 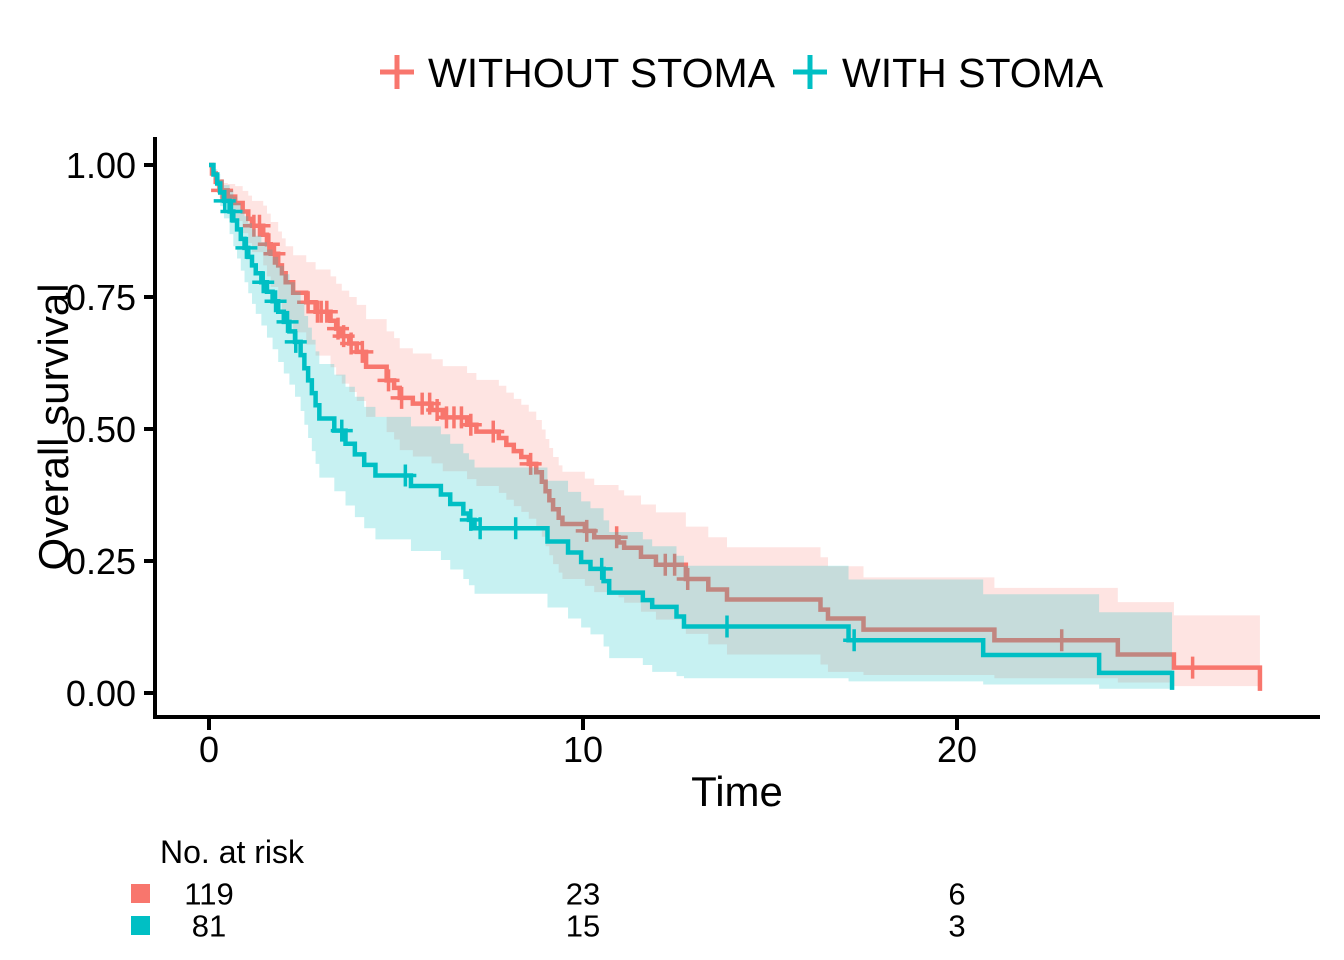 I want to click on x-tick-label: 10, so click(x=583, y=749).